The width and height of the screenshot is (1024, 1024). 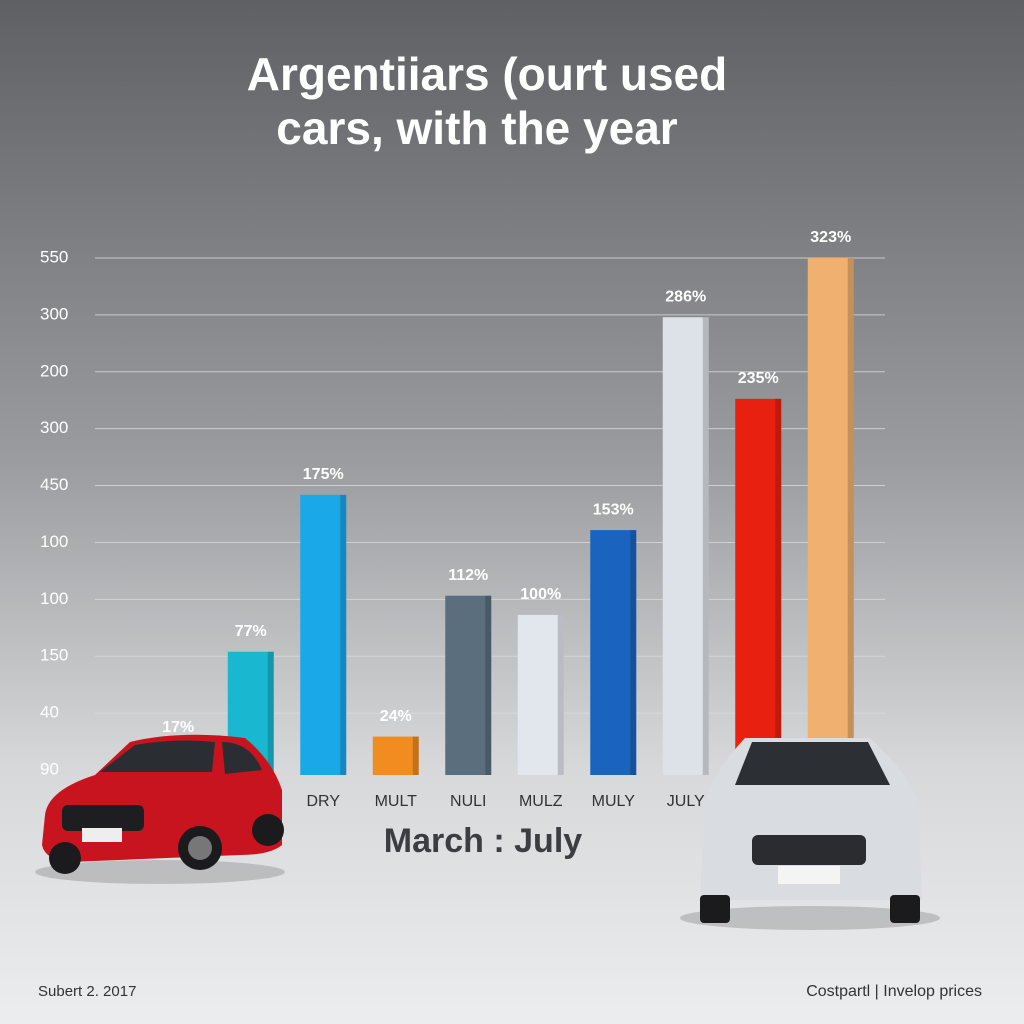 What do you see at coordinates (323, 474) in the screenshot?
I see `value-label: 175%` at bounding box center [323, 474].